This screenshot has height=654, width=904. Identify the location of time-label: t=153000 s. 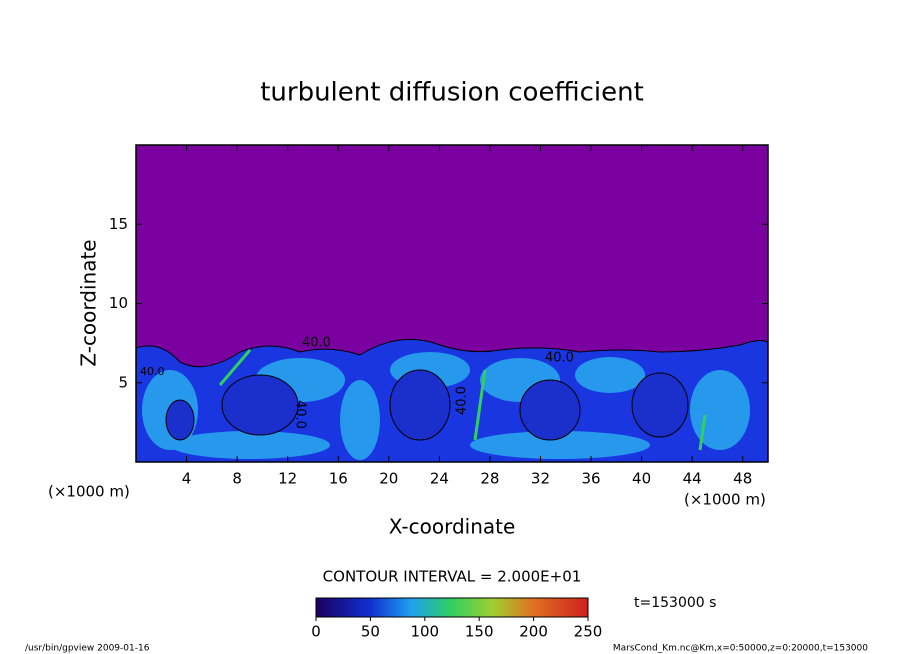
(675, 603).